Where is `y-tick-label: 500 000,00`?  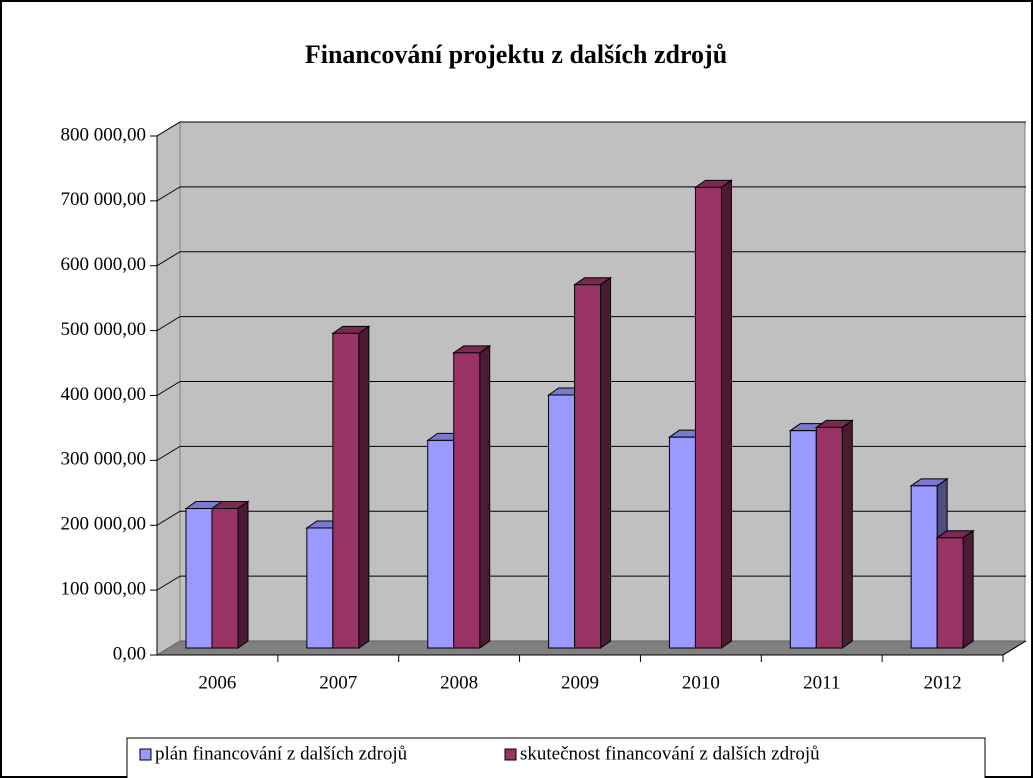 y-tick-label: 500 000,00 is located at coordinates (104, 329).